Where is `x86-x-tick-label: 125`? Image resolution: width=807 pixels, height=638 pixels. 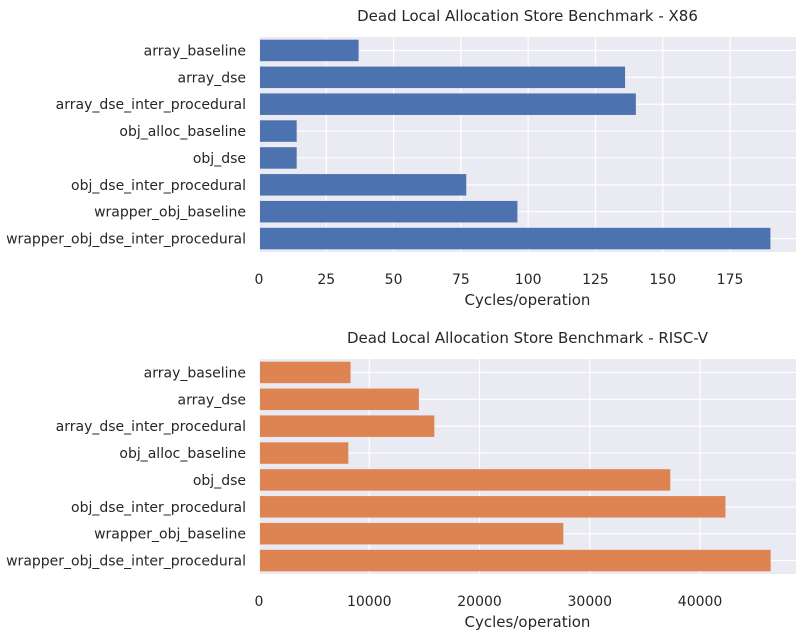 x86-x-tick-label: 125 is located at coordinates (595, 280).